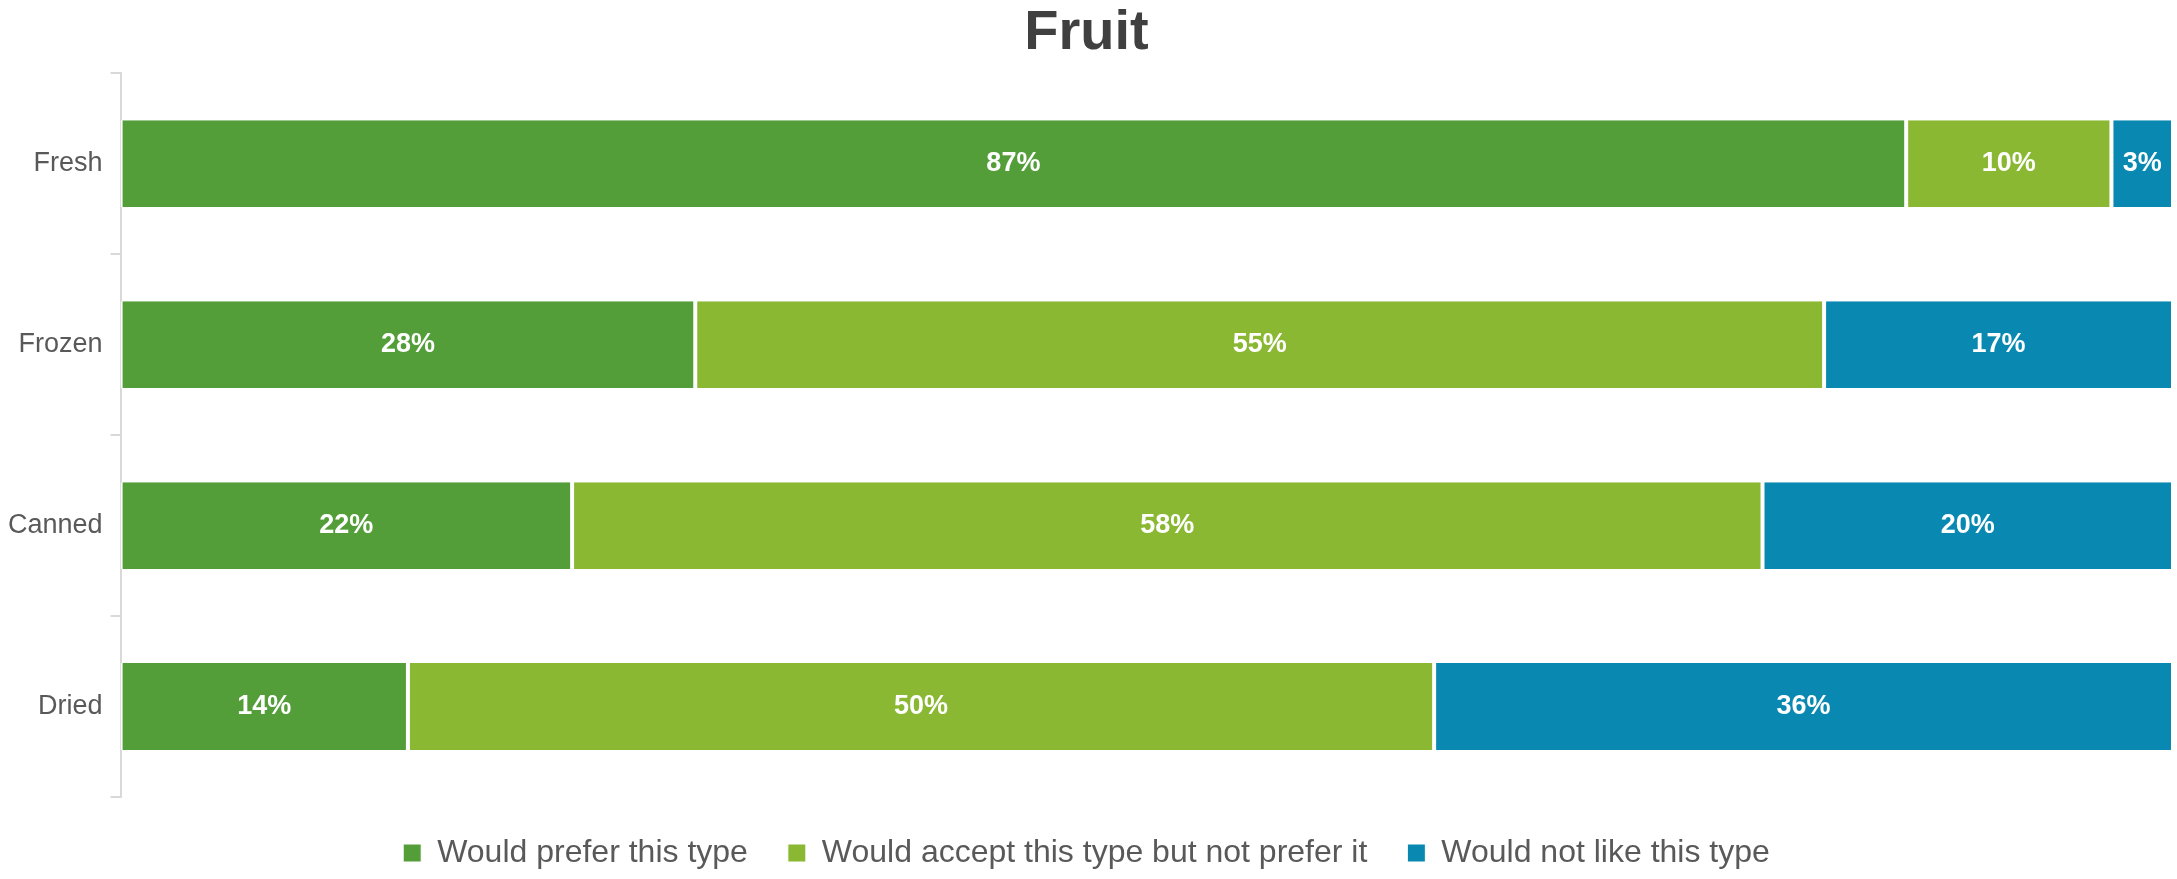 This screenshot has width=2177, height=879. What do you see at coordinates (592, 850) in the screenshot?
I see `legend-label: Would prefer this type` at bounding box center [592, 850].